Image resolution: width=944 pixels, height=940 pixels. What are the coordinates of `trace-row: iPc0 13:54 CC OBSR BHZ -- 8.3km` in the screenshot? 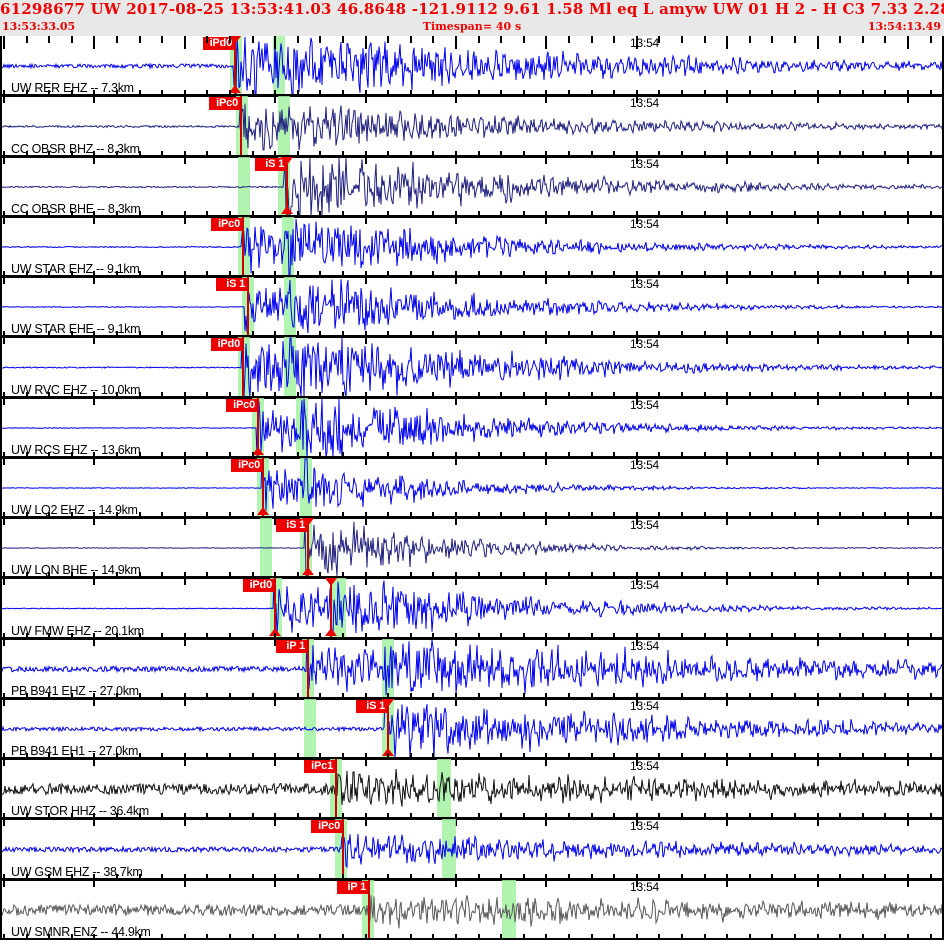 It's located at (472, 126).